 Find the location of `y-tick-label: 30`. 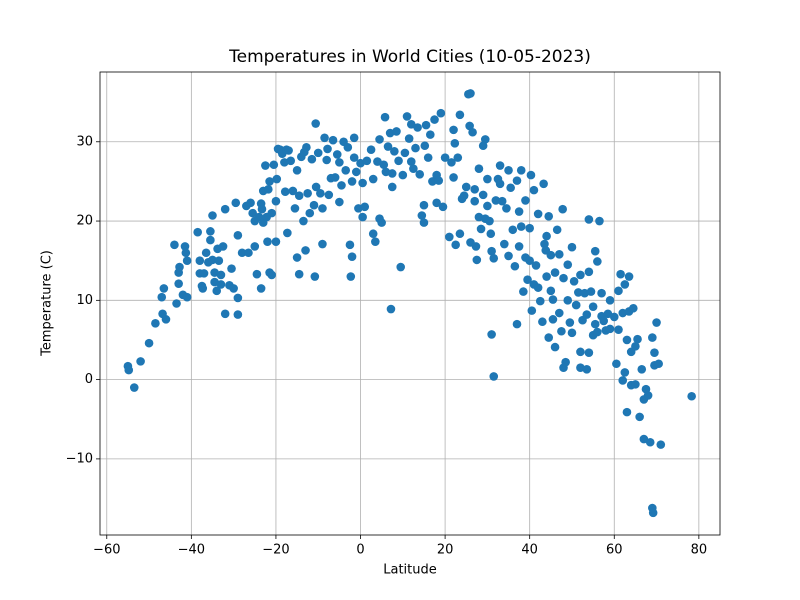

y-tick-label: 30 is located at coordinates (84, 141).